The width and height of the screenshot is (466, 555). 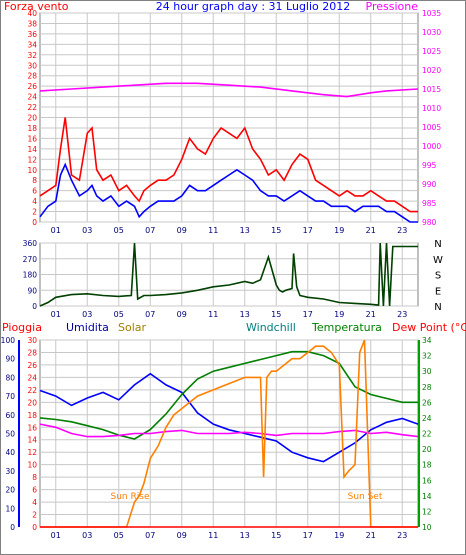 I want to click on panel3-right-y-tick-label: 16, so click(x=427, y=480).